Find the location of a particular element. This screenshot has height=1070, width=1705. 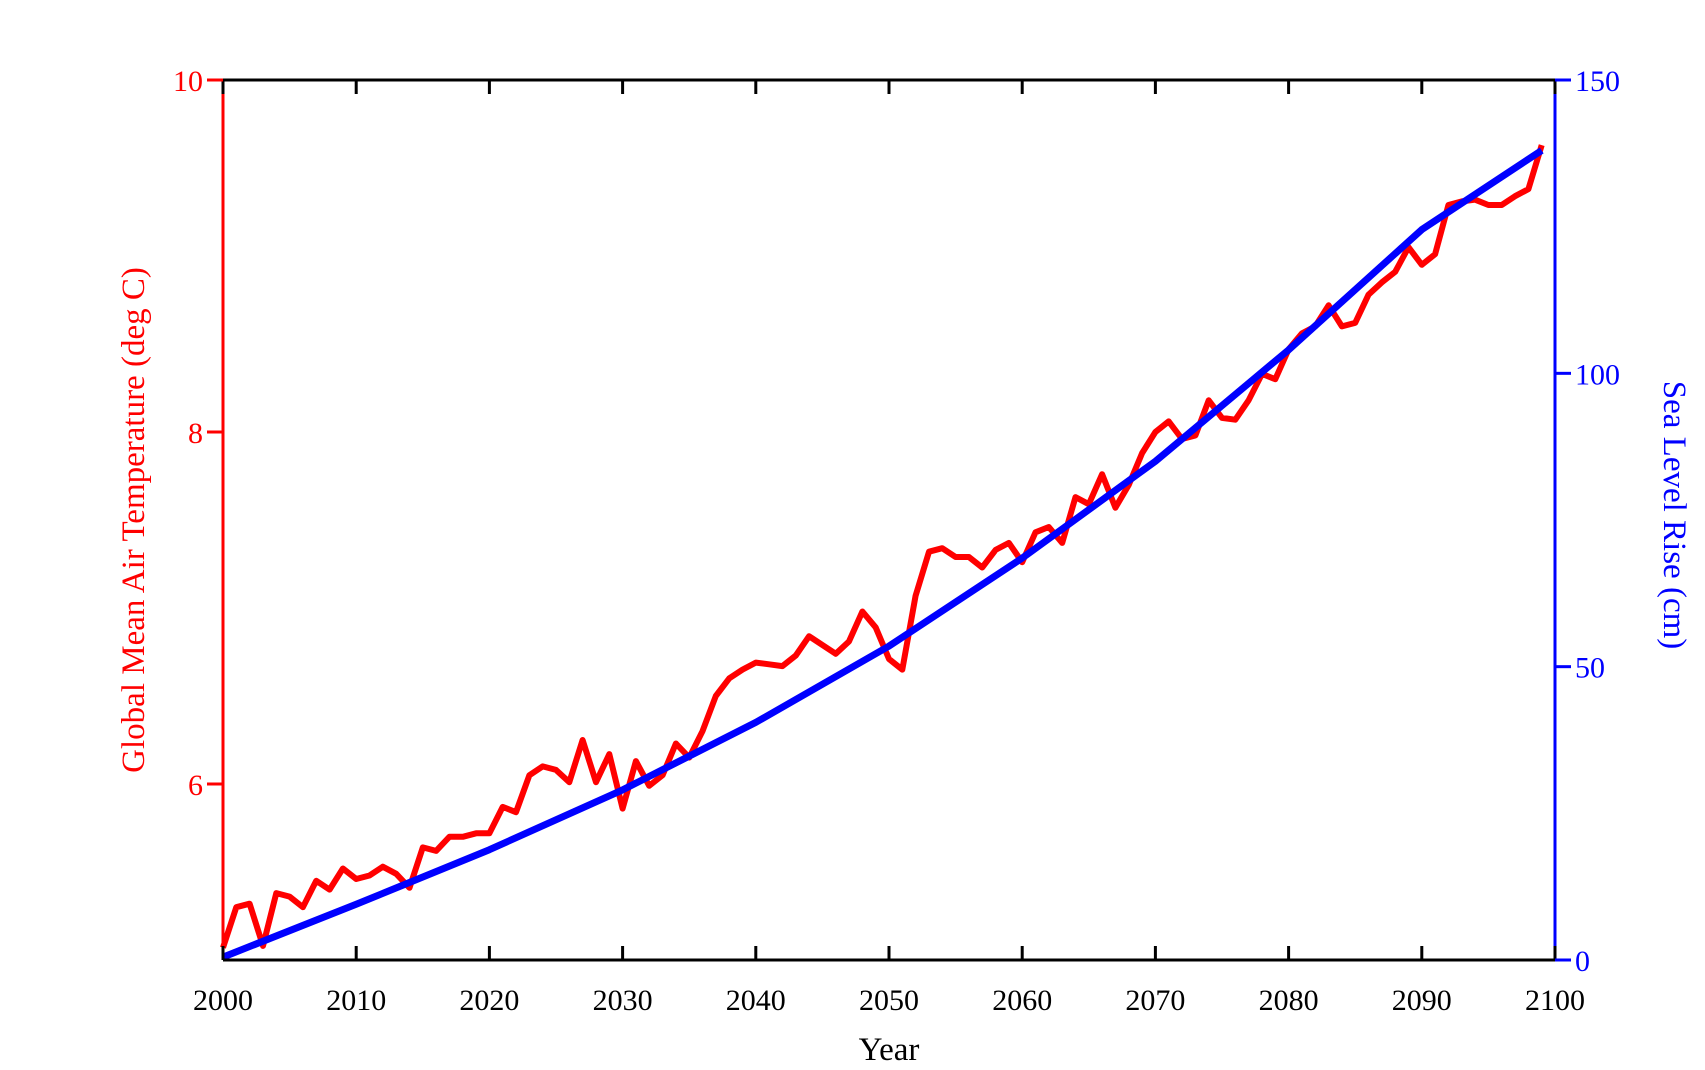

x-tick-label: 2070 is located at coordinates (1155, 1000).